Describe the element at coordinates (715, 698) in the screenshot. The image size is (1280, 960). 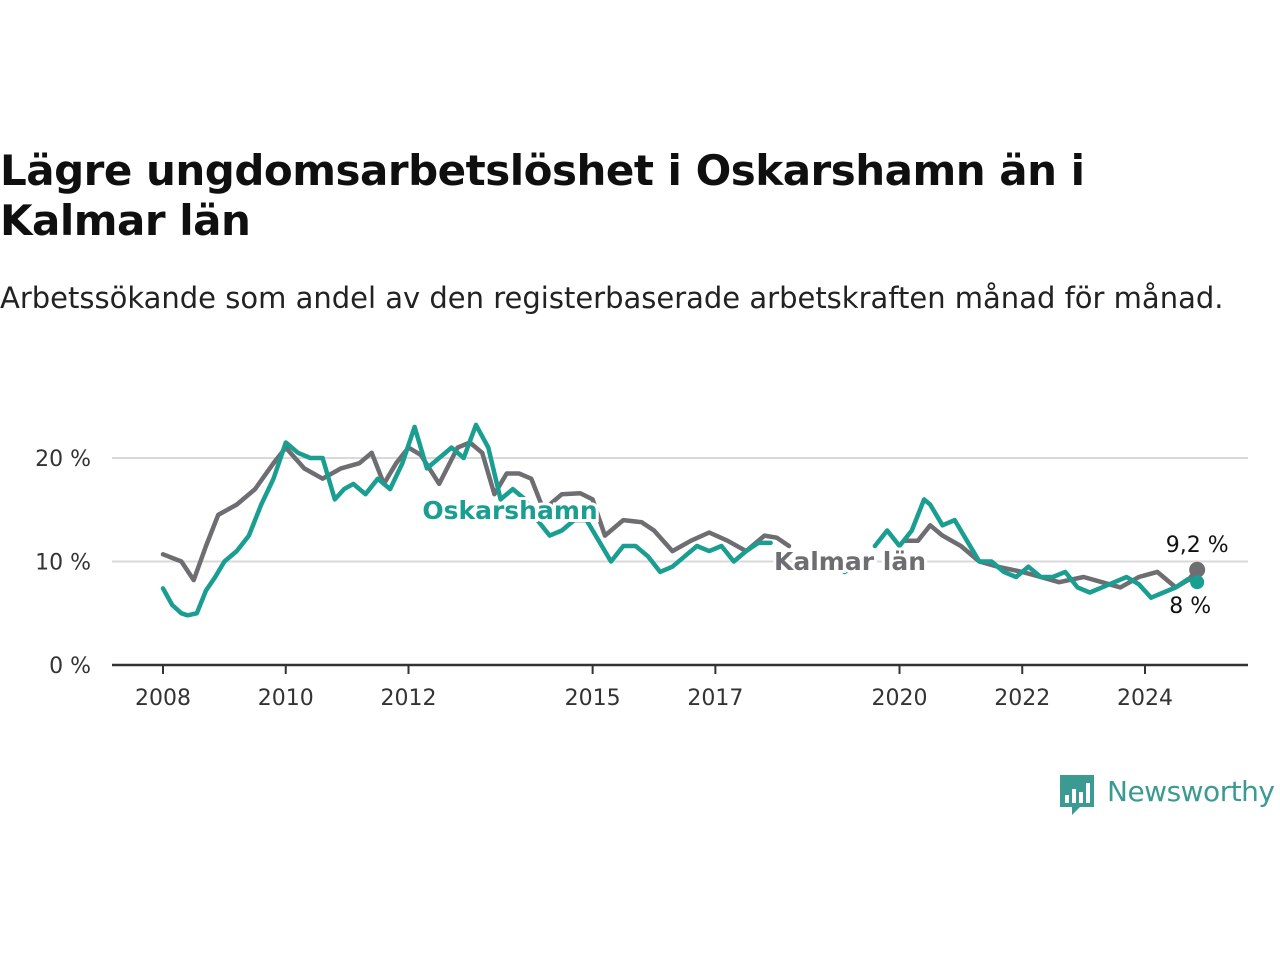
I see `x-tick-label: 2017` at that location.